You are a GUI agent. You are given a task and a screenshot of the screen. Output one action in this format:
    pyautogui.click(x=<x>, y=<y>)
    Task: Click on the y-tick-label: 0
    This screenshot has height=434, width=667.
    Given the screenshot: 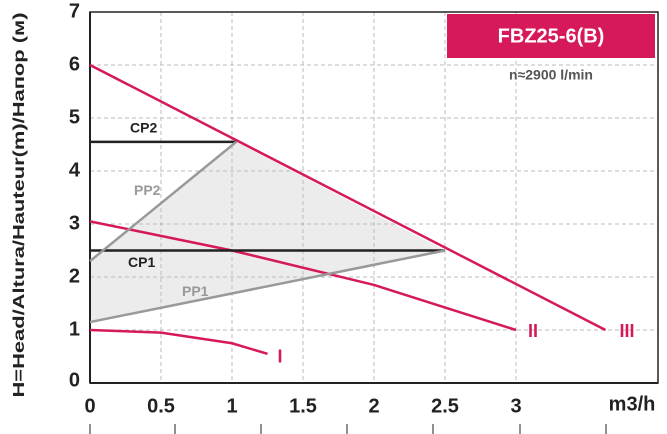 What is the action you would take?
    pyautogui.click(x=74, y=380)
    